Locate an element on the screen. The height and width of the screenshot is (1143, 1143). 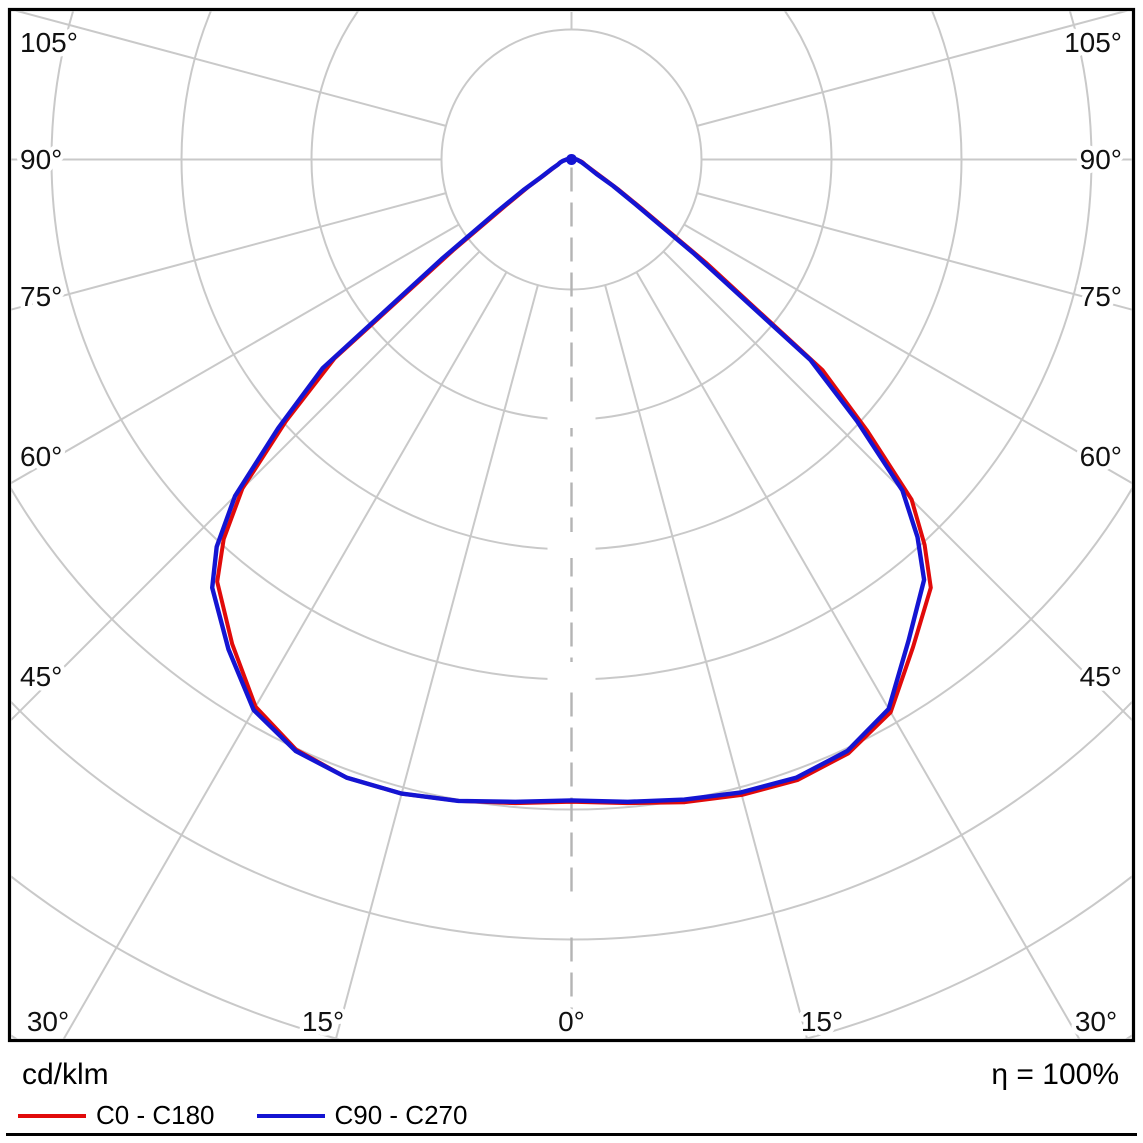
legend-series-row: C0 - C180 C90 - C270 is located at coordinates (242, 1115).